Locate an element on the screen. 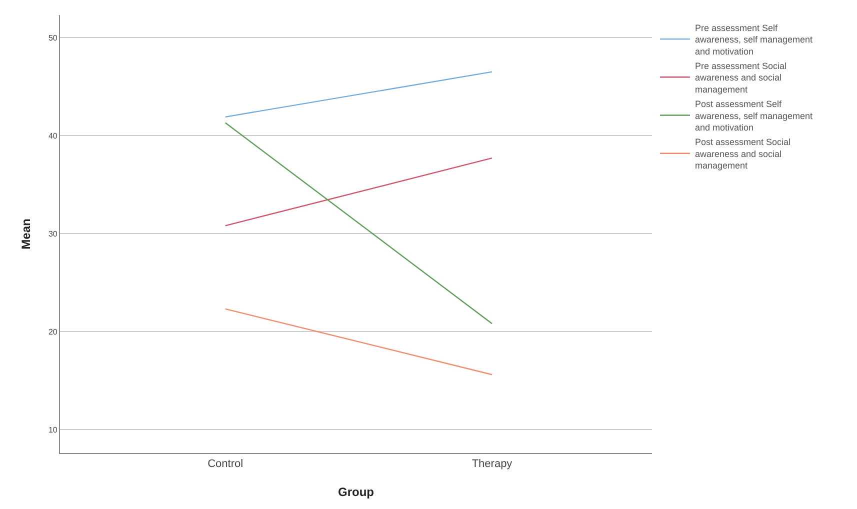 Image resolution: width=857 pixels, height=509 pixels. y-axis-title: Mean is located at coordinates (25, 234).